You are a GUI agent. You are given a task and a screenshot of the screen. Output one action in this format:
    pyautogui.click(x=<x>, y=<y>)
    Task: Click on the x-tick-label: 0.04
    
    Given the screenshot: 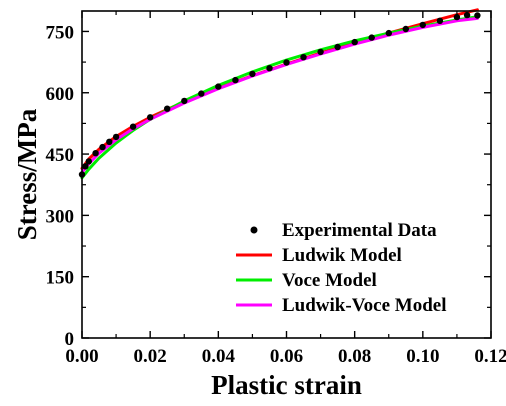 What is the action you would take?
    pyautogui.click(x=219, y=356)
    